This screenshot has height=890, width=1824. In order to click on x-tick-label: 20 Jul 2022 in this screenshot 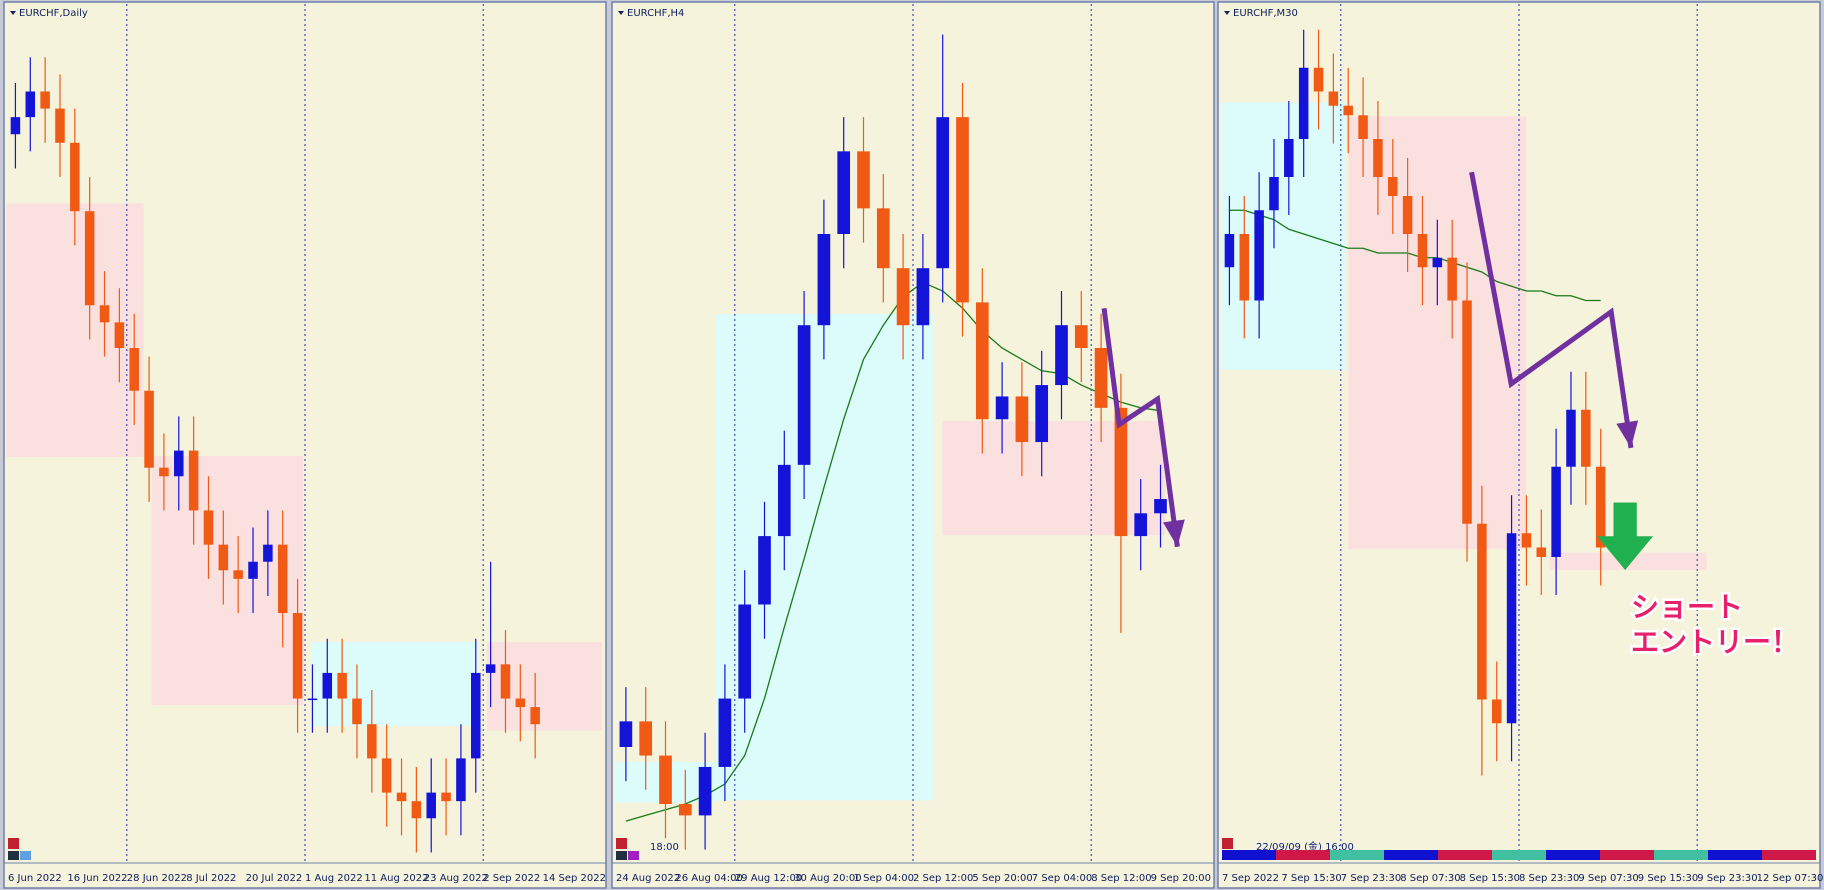, I will do `click(274, 878)`.